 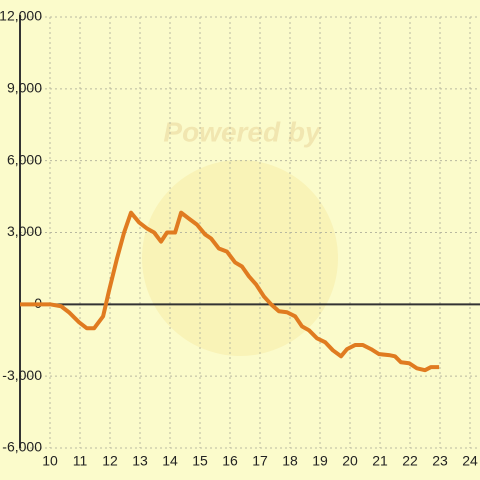 What do you see at coordinates (242, 131) in the screenshot?
I see `watermark: Powered by` at bounding box center [242, 131].